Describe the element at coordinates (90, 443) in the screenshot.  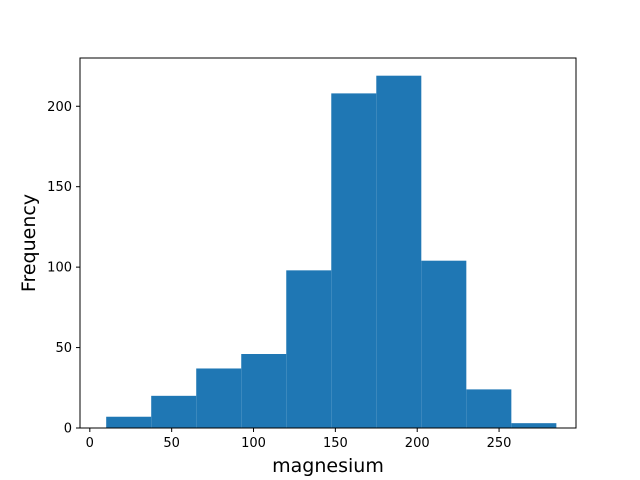
I see `x-tick-label: 0` at that location.